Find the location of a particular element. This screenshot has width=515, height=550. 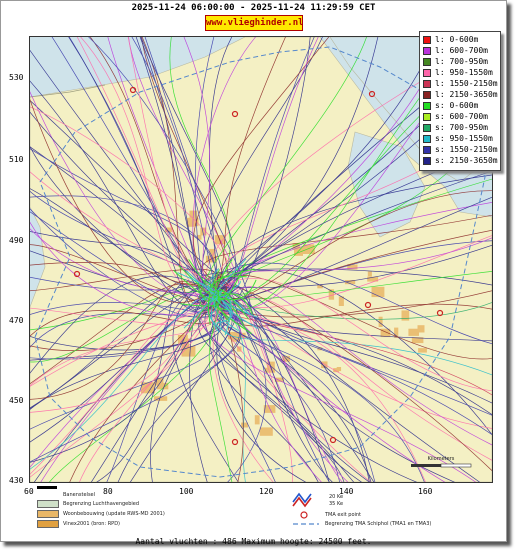

site-badge: www.vlieghinder.nl is located at coordinates (254, 23).